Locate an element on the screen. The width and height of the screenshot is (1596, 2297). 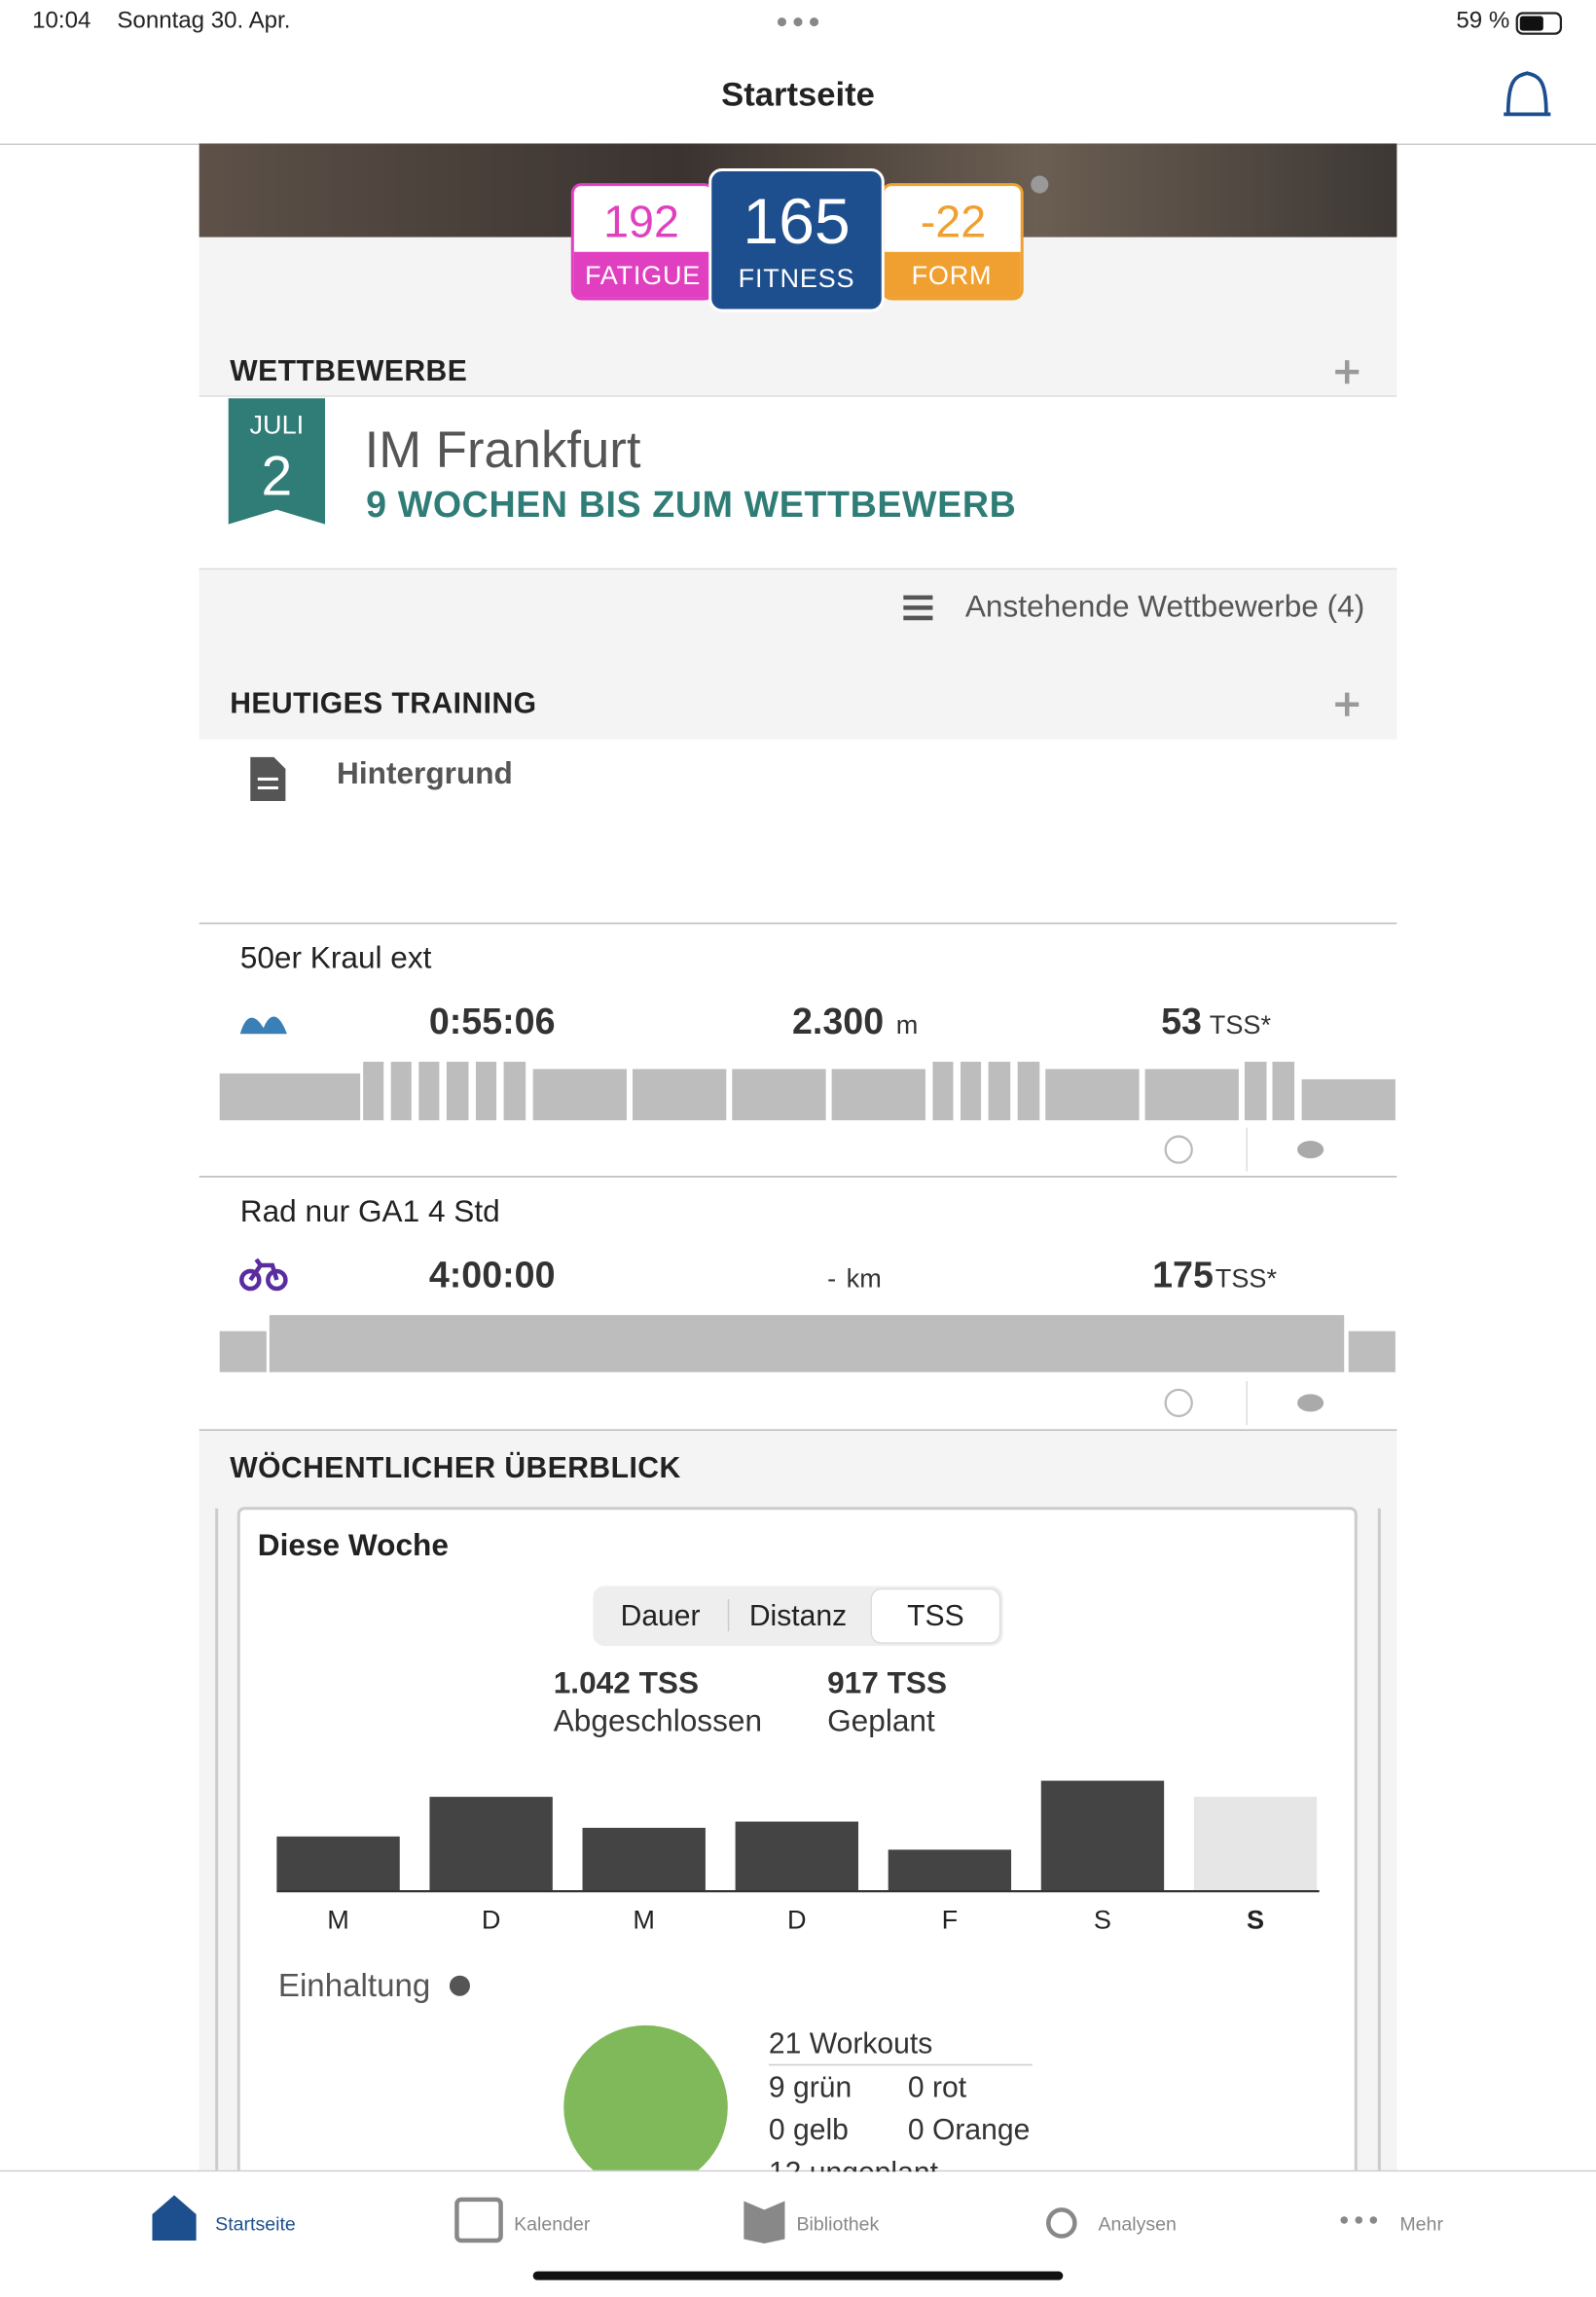
tab-item: Analysen is located at coordinates (1137, 2224).